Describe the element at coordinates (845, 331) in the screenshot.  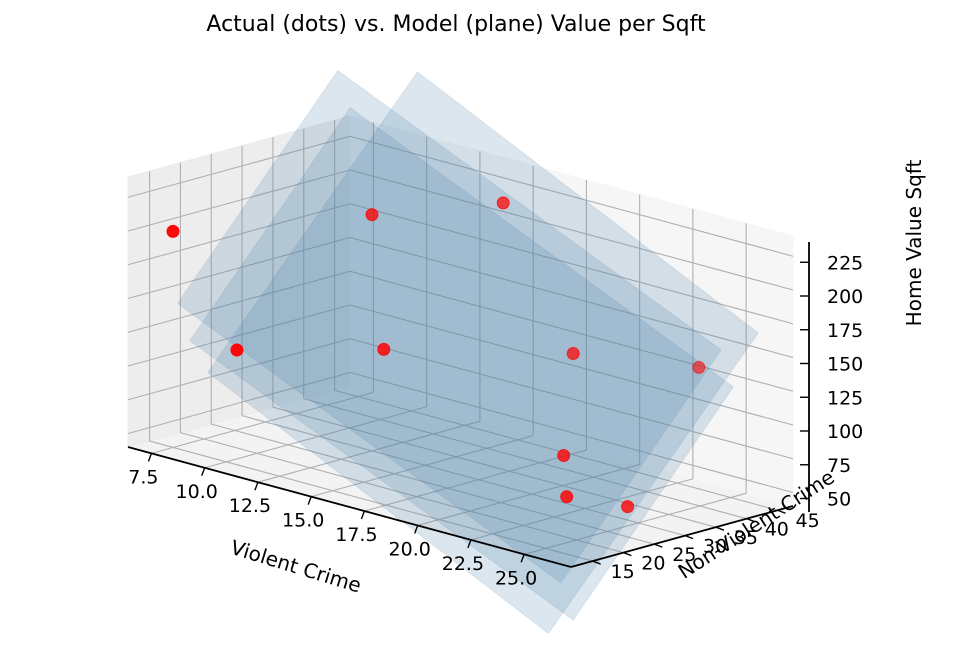
I see `z-tick-label: 175` at that location.